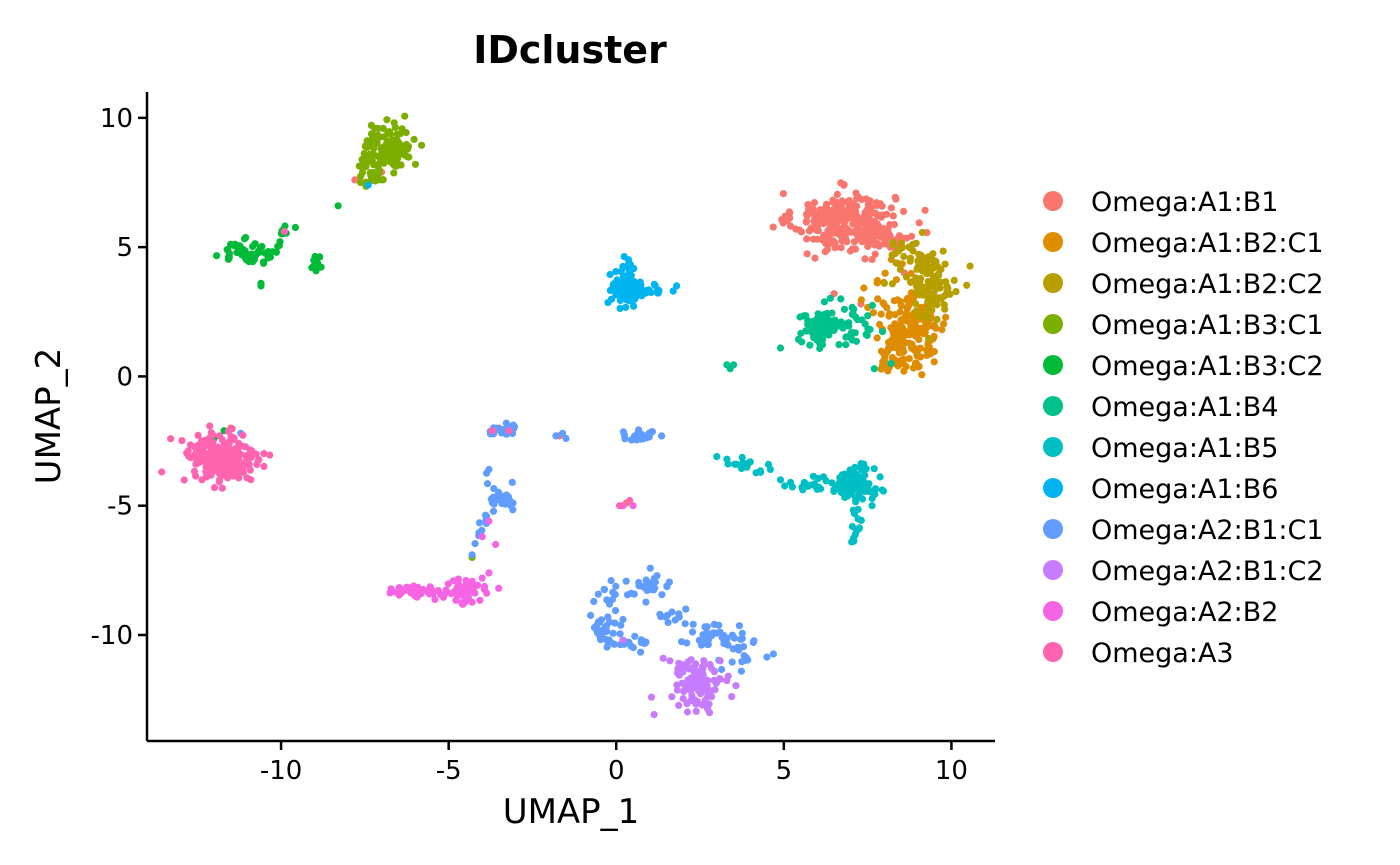  I want to click on legend-label: Omega:A2:B2, so click(1184, 612).